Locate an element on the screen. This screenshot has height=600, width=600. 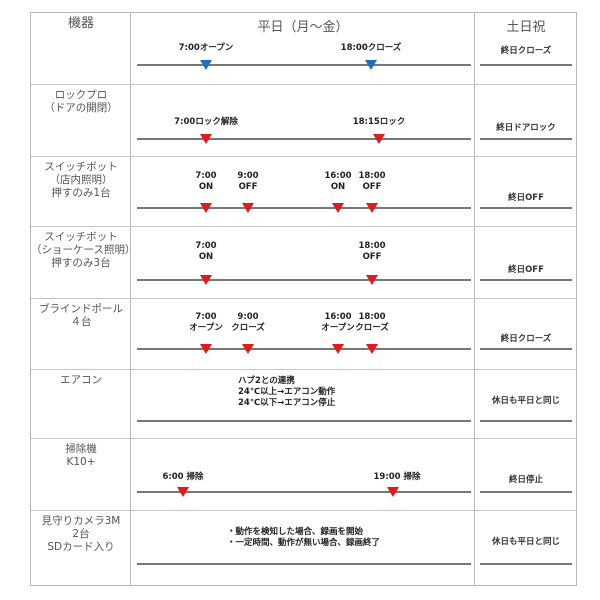
device-name-line: 2台 is located at coordinates (81, 534).